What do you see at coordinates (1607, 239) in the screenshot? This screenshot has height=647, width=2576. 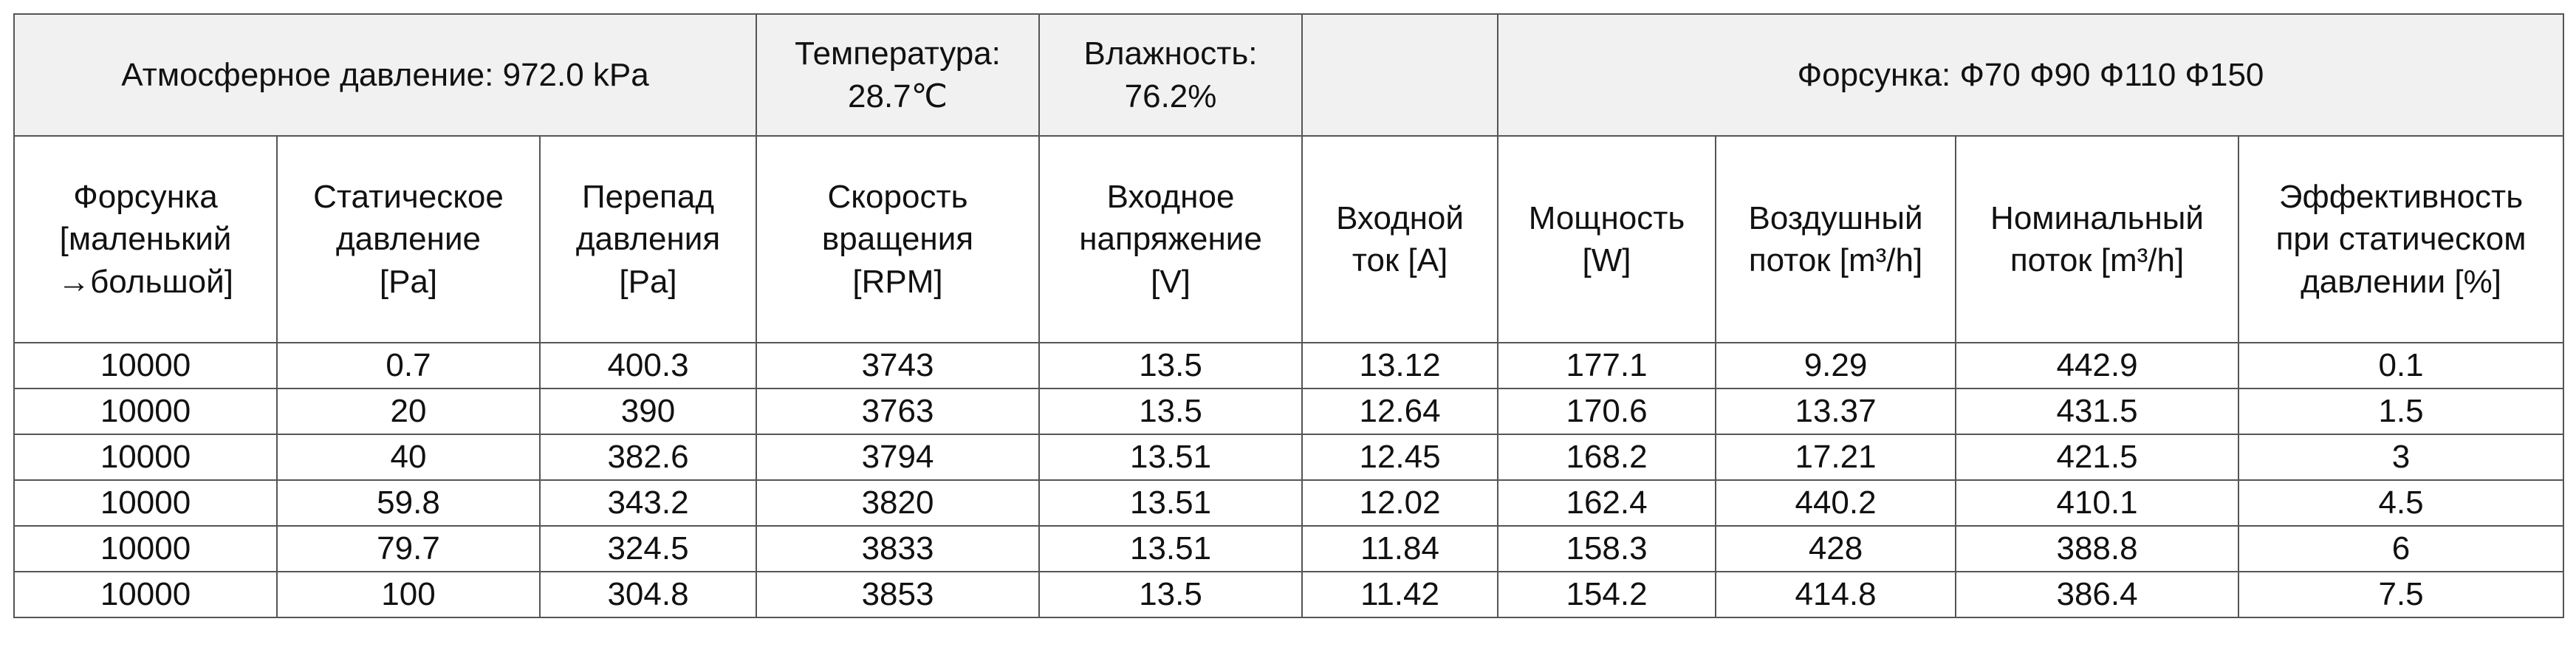 I see `column-header: Мощность [W]` at bounding box center [1607, 239].